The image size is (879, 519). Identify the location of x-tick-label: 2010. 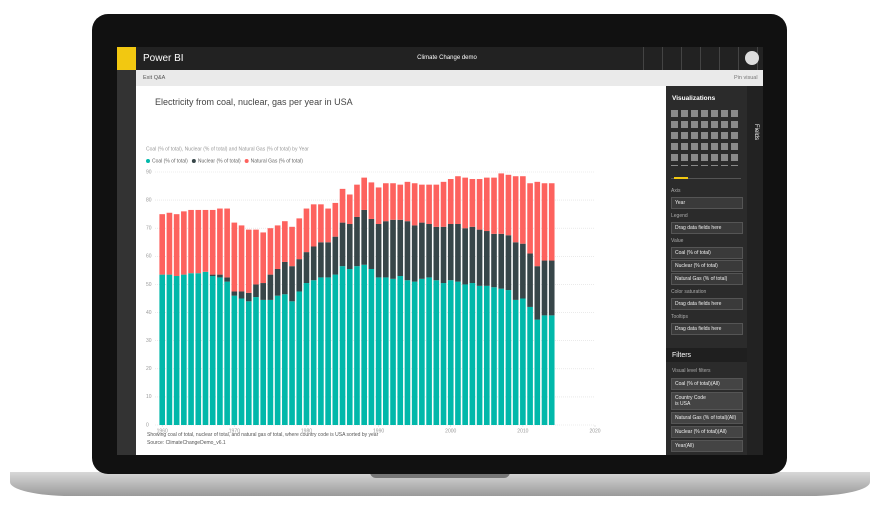
(522, 431).